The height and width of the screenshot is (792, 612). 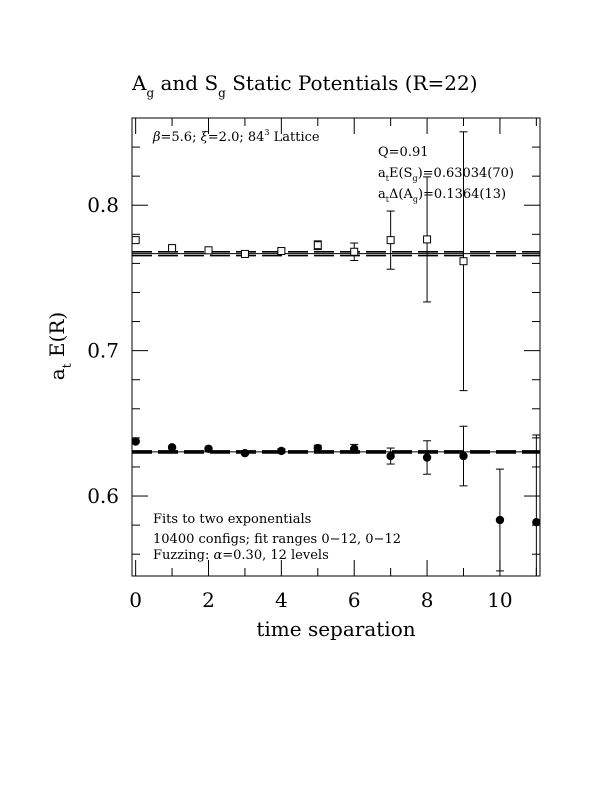 What do you see at coordinates (427, 600) in the screenshot?
I see `x-tick-label: 8` at bounding box center [427, 600].